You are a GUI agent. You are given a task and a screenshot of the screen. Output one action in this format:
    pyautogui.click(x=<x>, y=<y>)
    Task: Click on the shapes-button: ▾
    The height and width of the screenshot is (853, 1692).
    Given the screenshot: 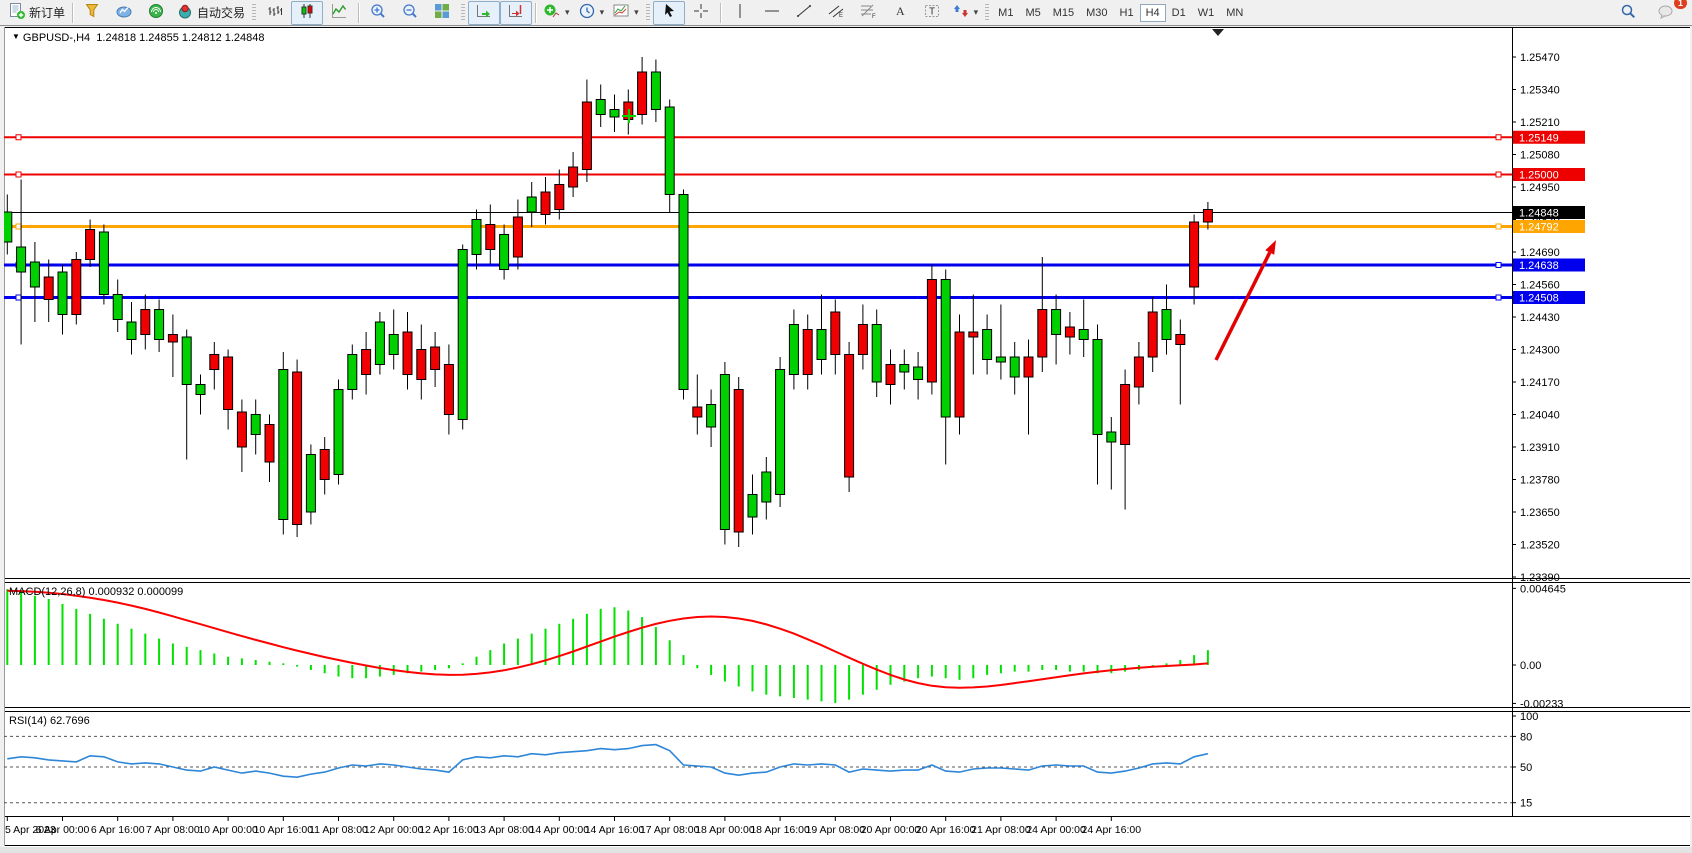 What is the action you would take?
    pyautogui.click(x=965, y=13)
    